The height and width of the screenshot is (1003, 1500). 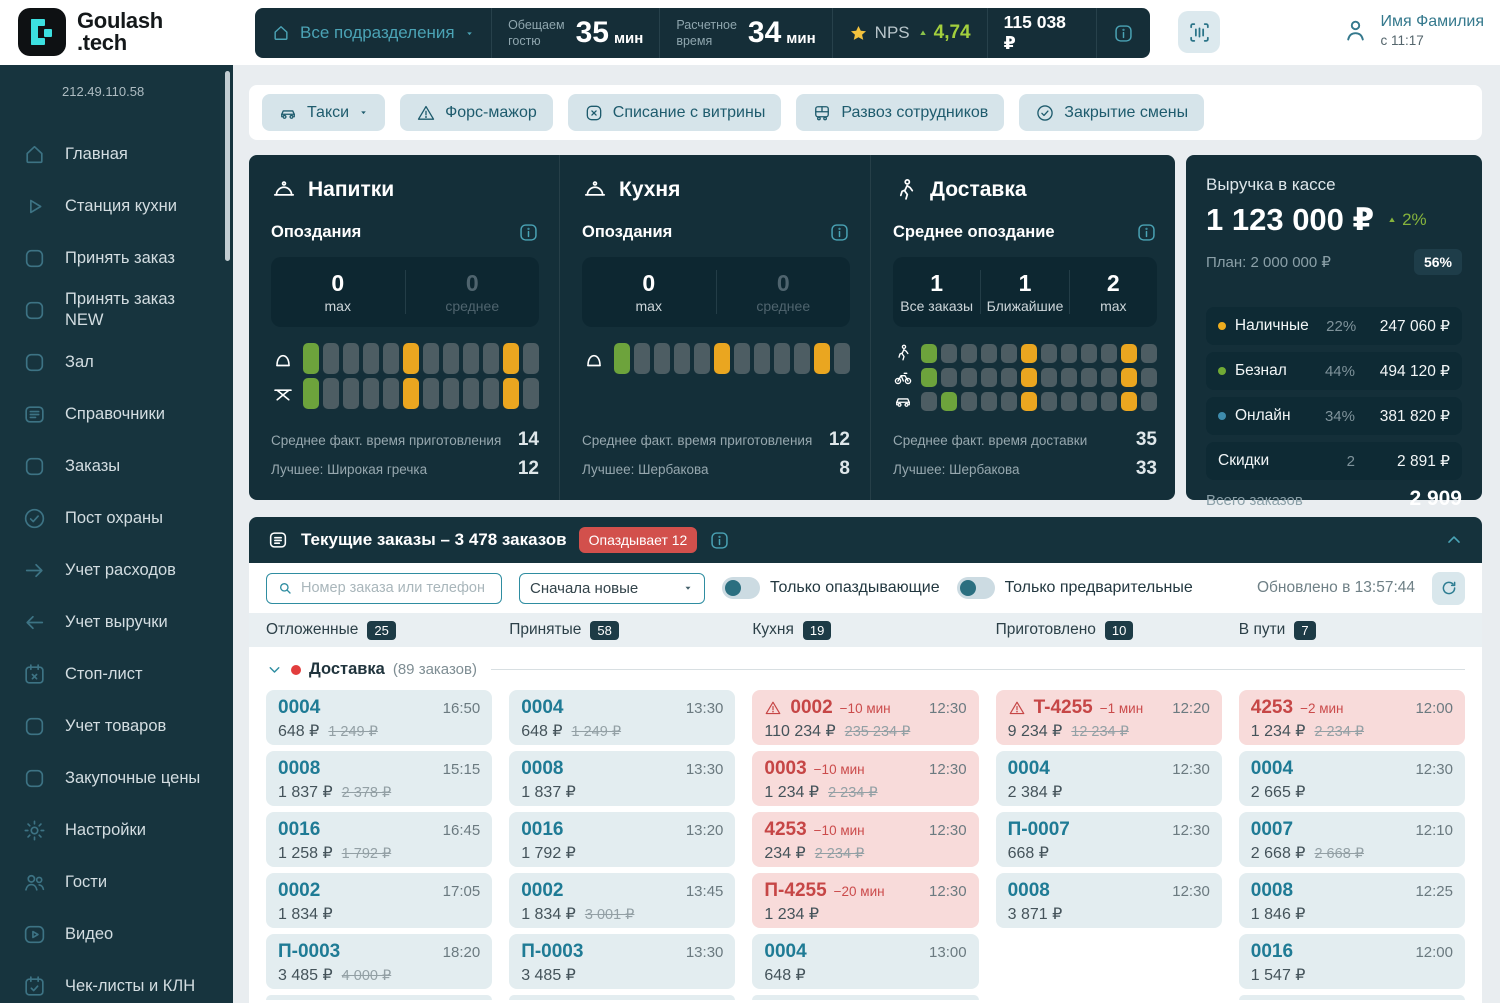 What do you see at coordinates (858, 33) in the screenshot?
I see `star-icon` at bounding box center [858, 33].